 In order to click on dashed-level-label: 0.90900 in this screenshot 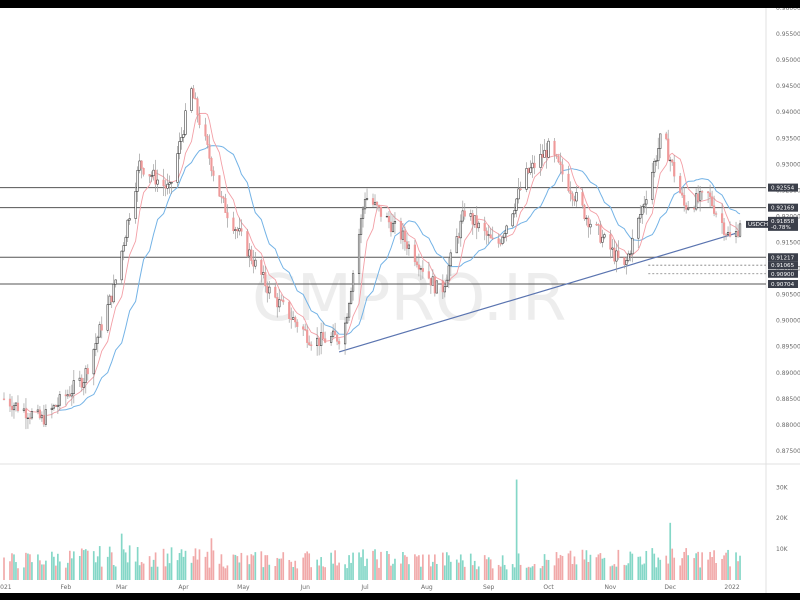, I will do `click(783, 275)`.